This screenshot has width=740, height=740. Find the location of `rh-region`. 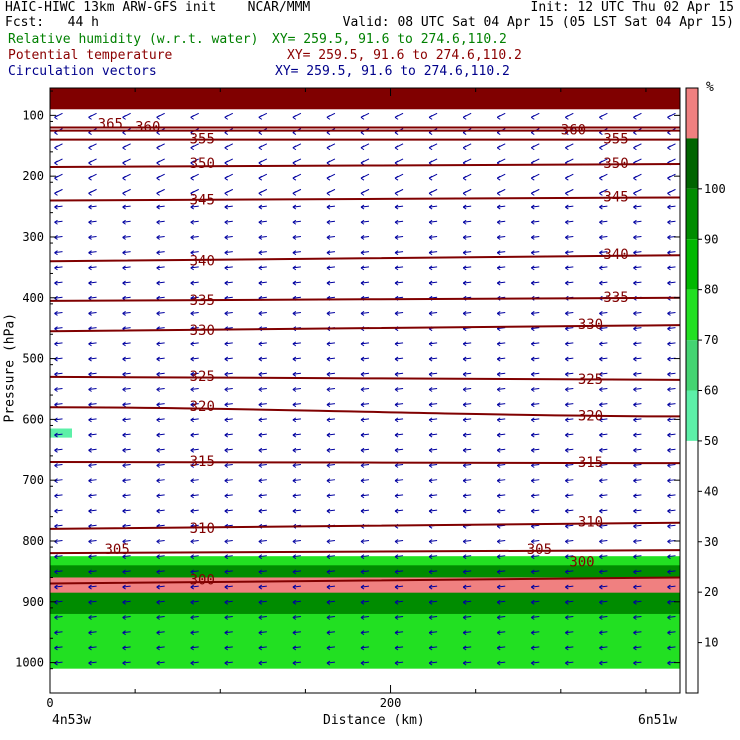

rh-region is located at coordinates (61, 433).